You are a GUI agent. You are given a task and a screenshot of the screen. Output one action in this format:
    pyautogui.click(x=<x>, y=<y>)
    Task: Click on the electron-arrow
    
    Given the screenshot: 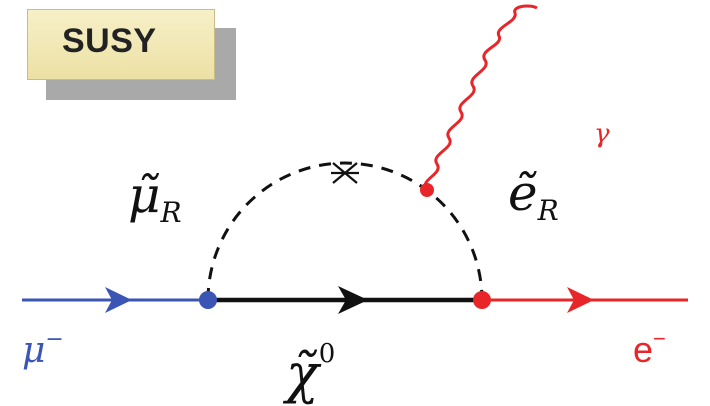 What is the action you would take?
    pyautogui.click(x=580, y=300)
    